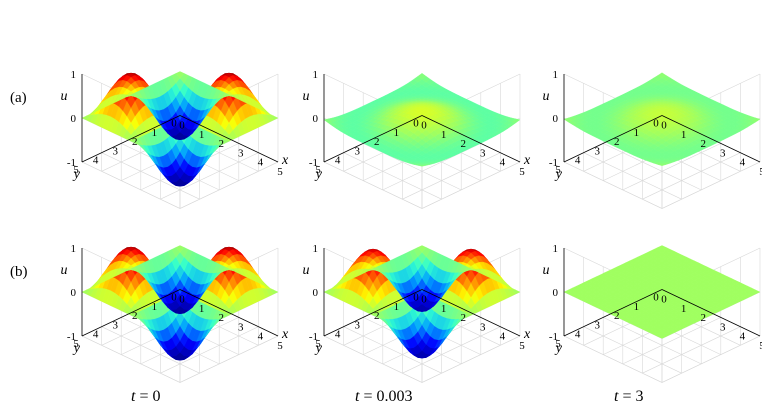 This screenshot has width=762, height=418. I want to click on column-label-1-var: t, so click(133, 396).